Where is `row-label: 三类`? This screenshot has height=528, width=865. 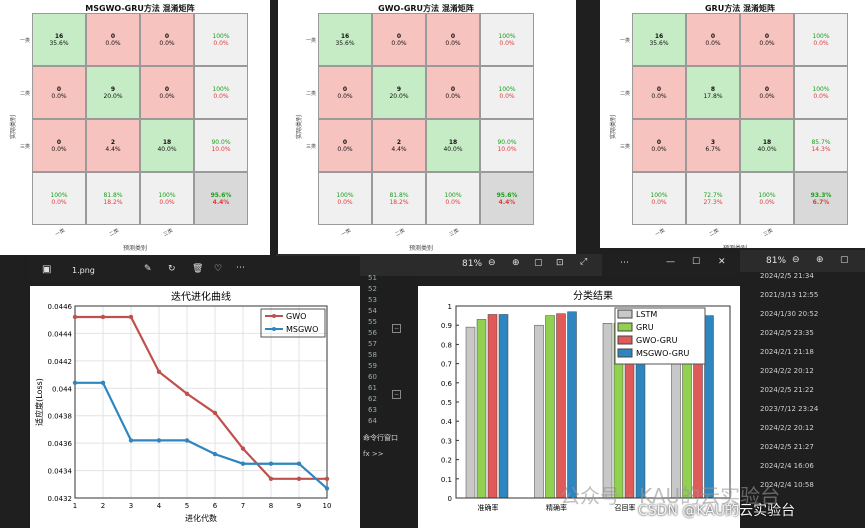
row-label: 三类 is located at coordinates (25, 146).